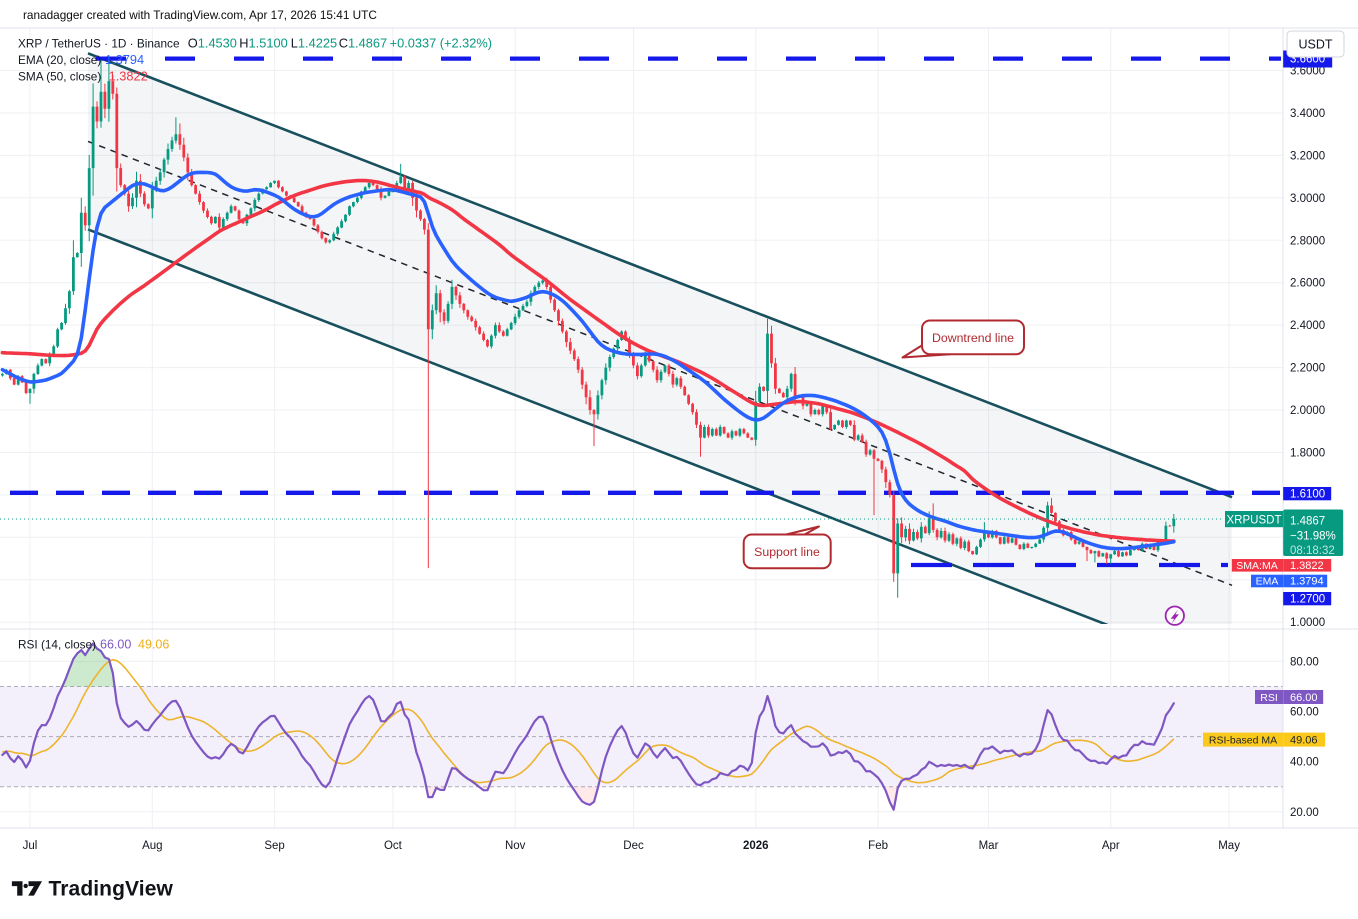  Describe the element at coordinates (30, 846) in the screenshot. I see `svg-text: Jul` at that location.